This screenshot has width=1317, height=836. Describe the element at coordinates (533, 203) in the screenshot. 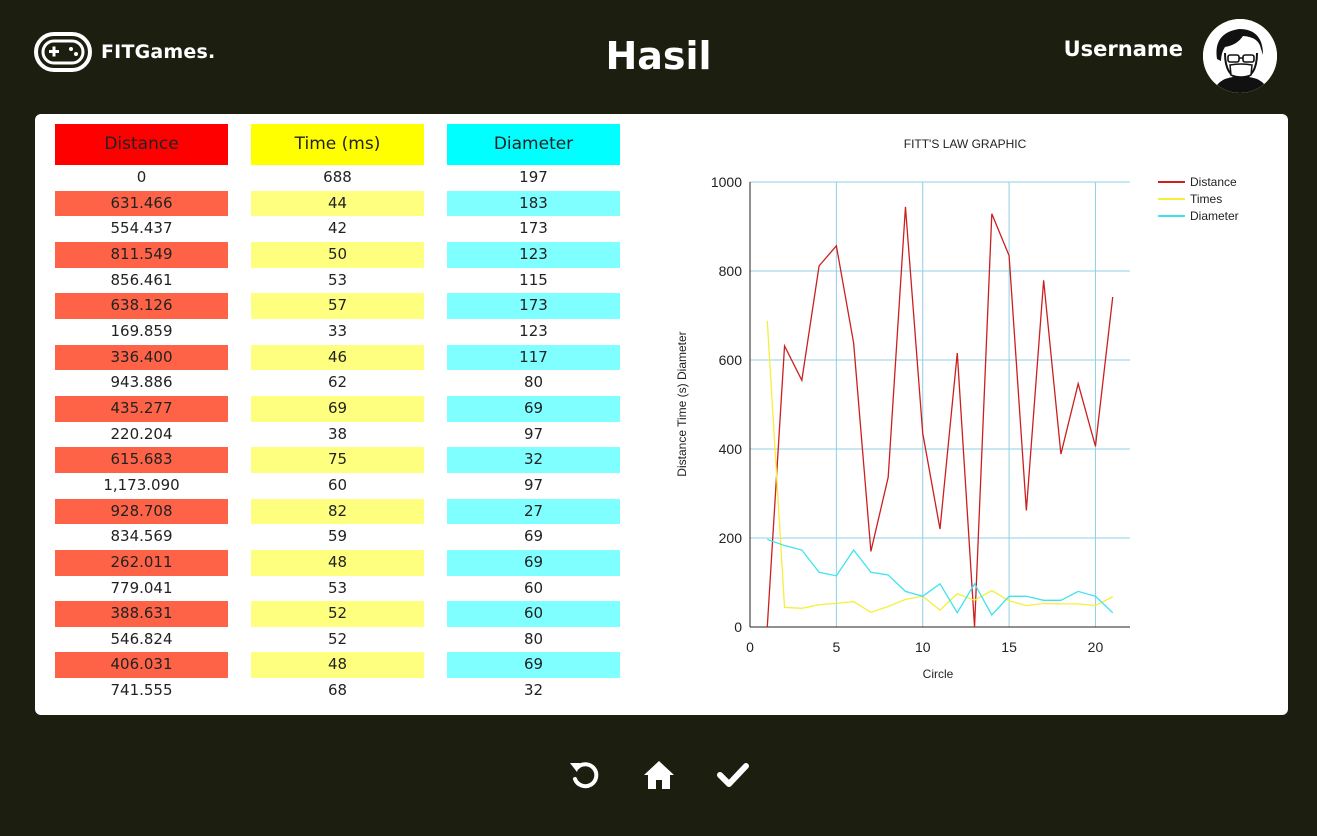

I see `table-cell: 183` at that location.